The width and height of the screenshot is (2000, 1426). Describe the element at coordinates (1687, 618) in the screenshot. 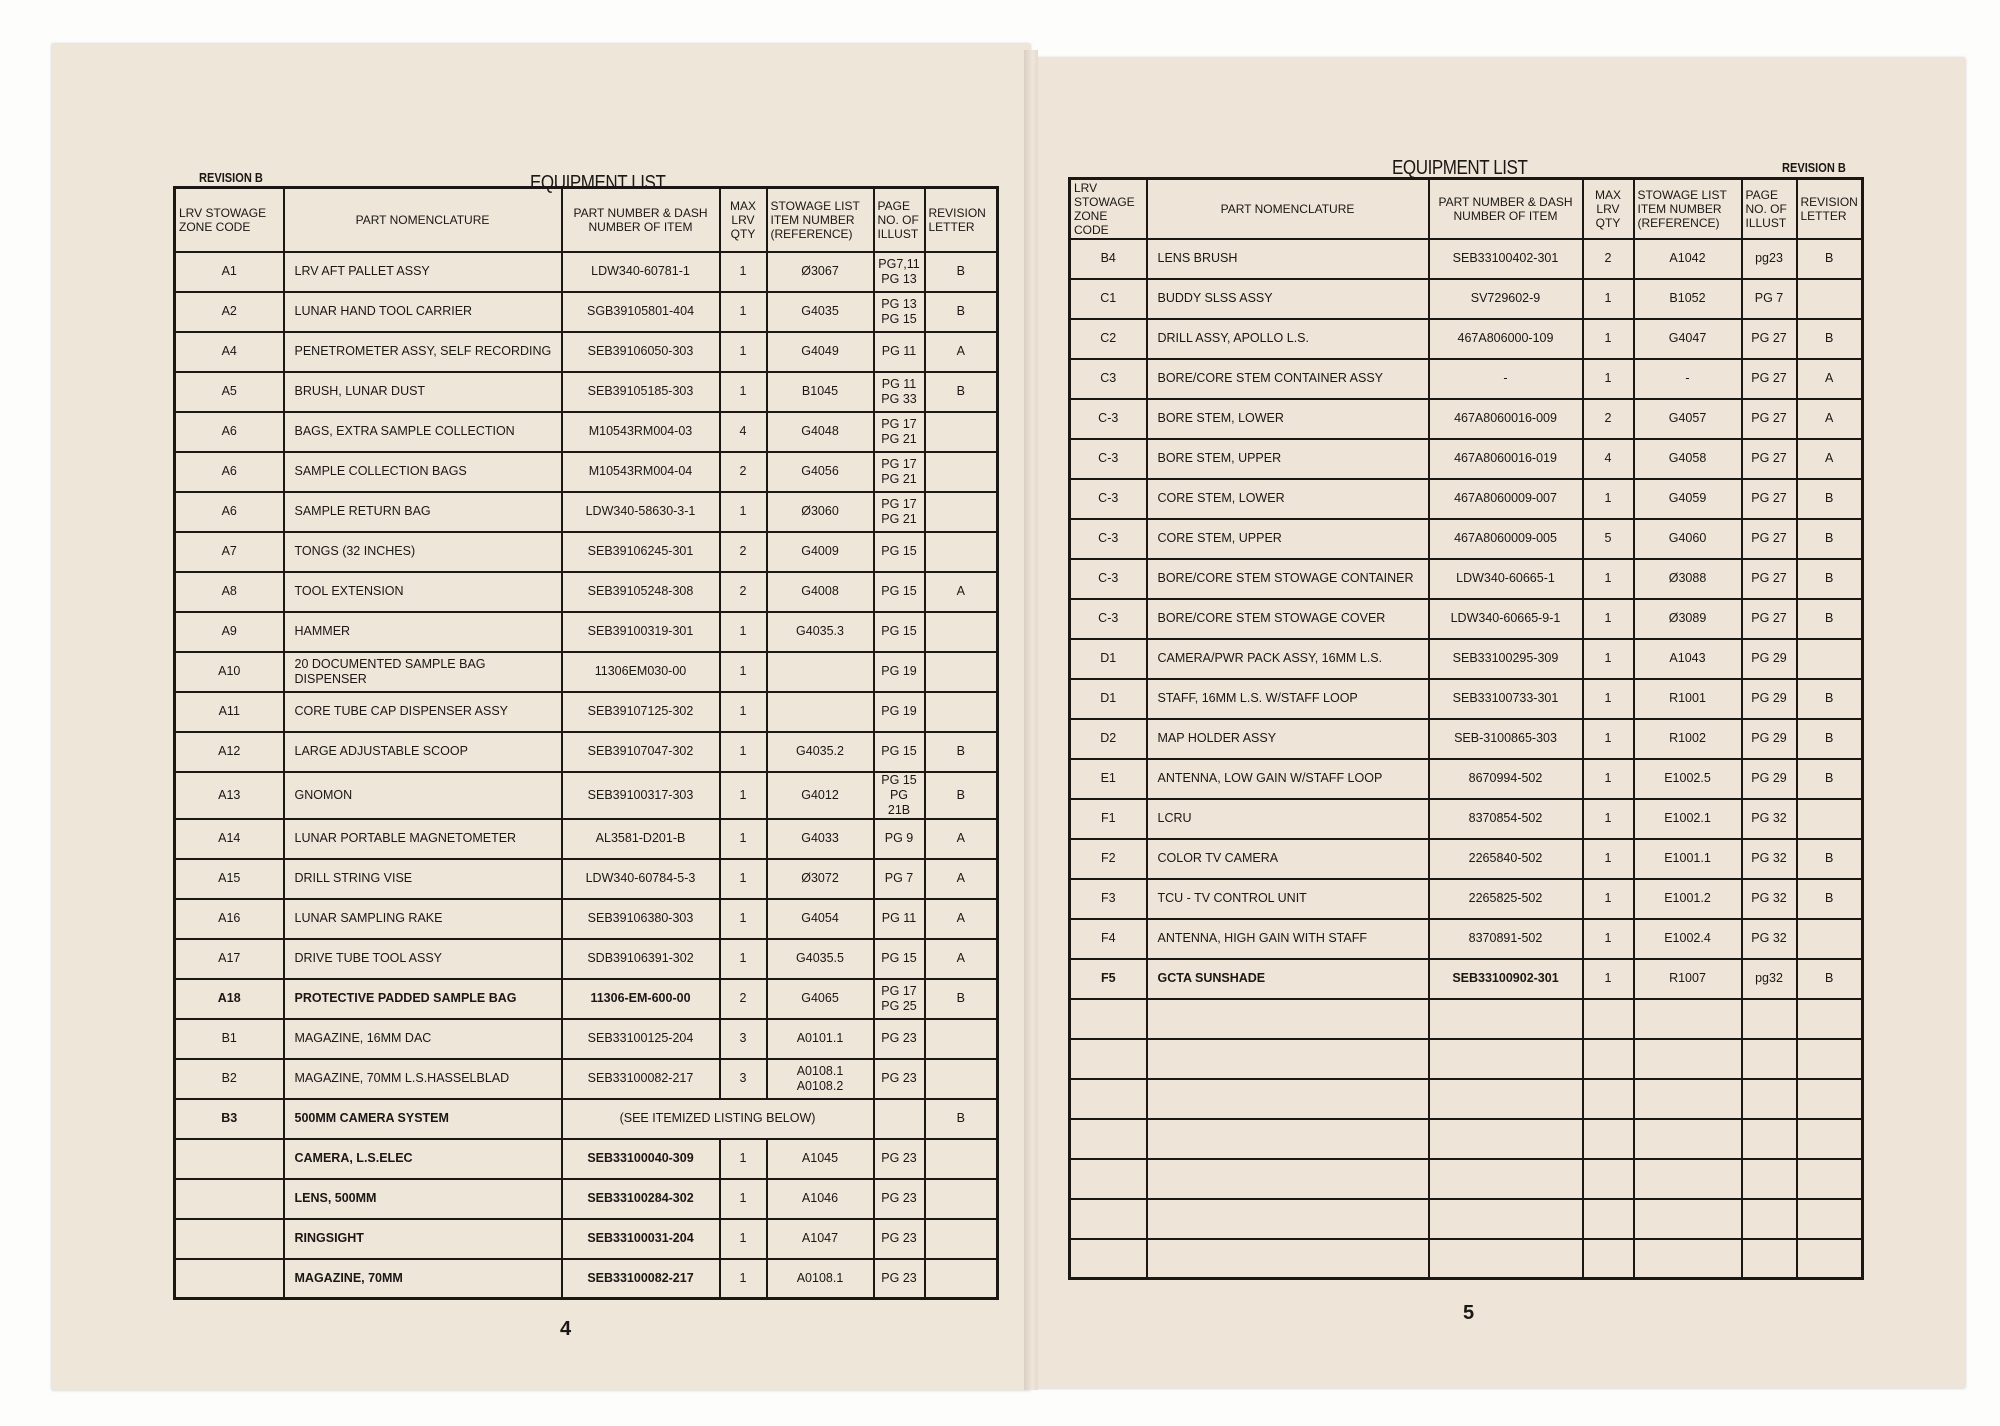

I see `cell-stow: Ø3089` at that location.